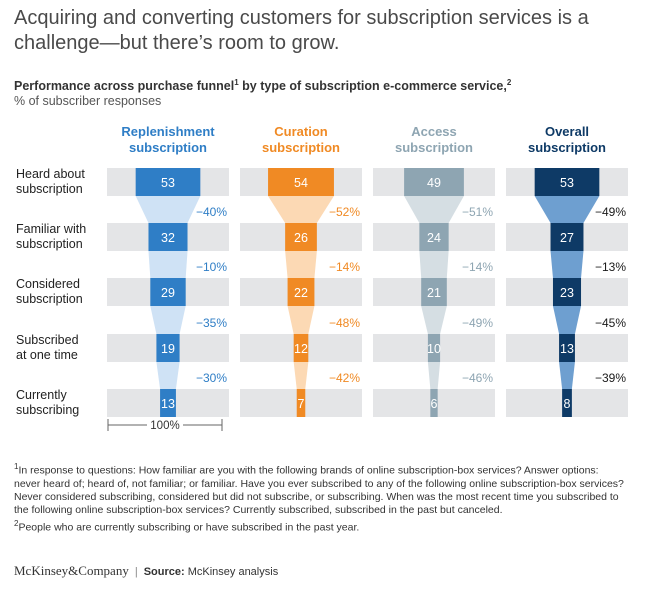 The width and height of the screenshot is (650, 590). Describe the element at coordinates (49, 244) in the screenshot. I see `stage-label-2-line-2: subscription` at that location.